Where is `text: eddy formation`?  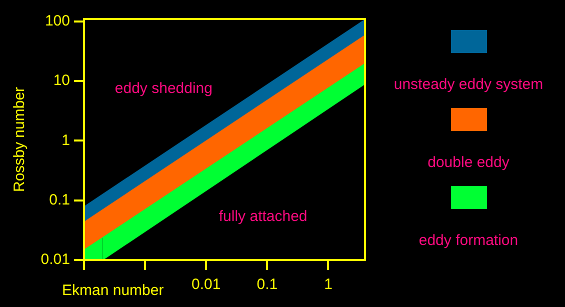 text: eddy formation is located at coordinates (469, 240).